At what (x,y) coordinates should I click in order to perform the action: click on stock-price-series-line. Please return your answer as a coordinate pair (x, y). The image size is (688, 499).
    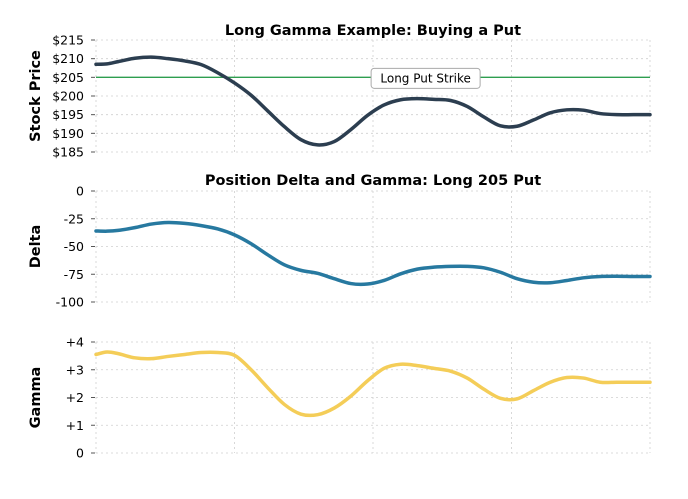
    Looking at the image, I should click on (373, 101).